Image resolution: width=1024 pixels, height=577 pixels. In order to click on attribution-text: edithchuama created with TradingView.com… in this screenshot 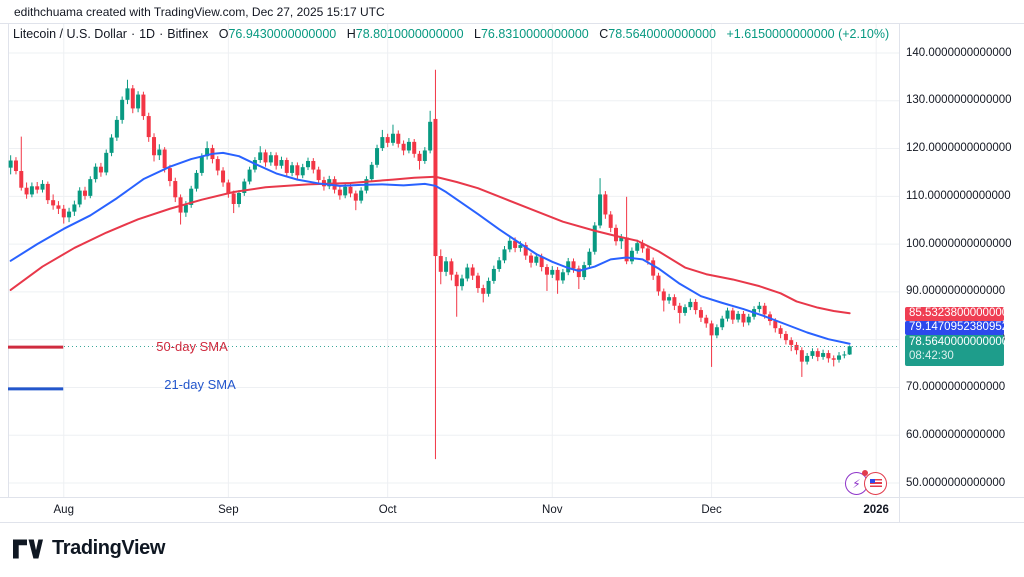, I will do `click(199, 12)`.